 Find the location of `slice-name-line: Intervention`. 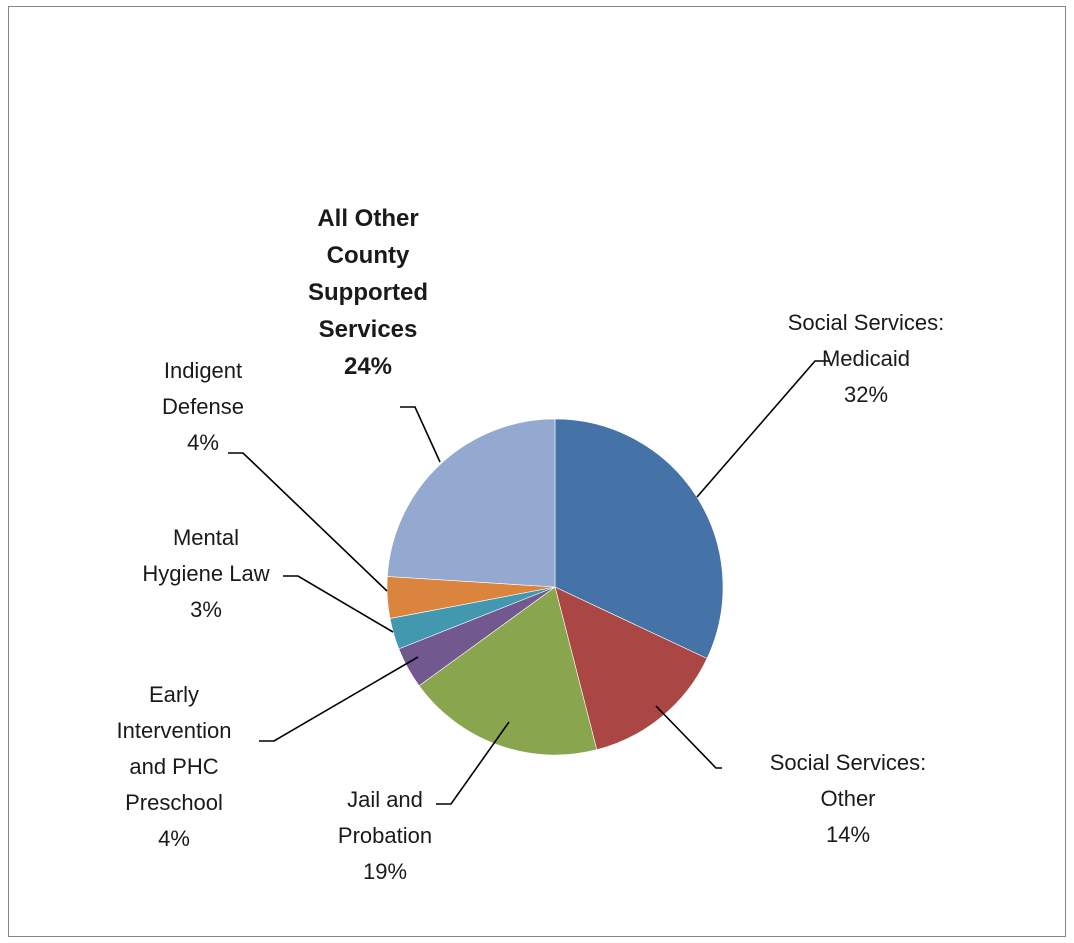

slice-name-line: Intervention is located at coordinates (174, 730).